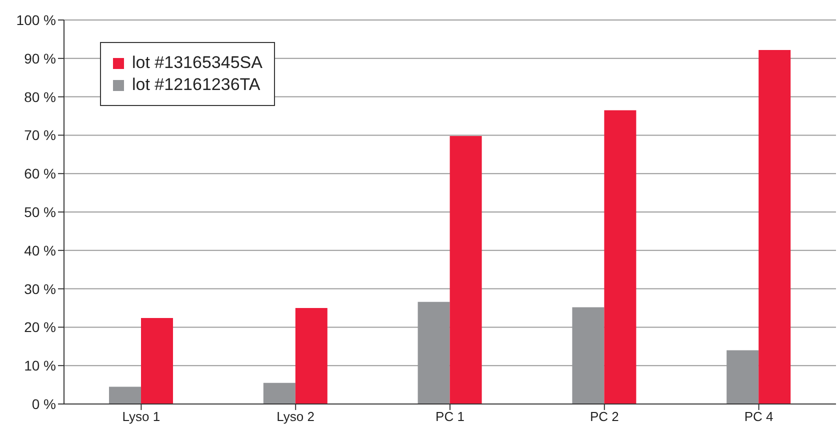 This screenshot has width=840, height=436. I want to click on y-tick-label: 90 %, so click(40, 58).